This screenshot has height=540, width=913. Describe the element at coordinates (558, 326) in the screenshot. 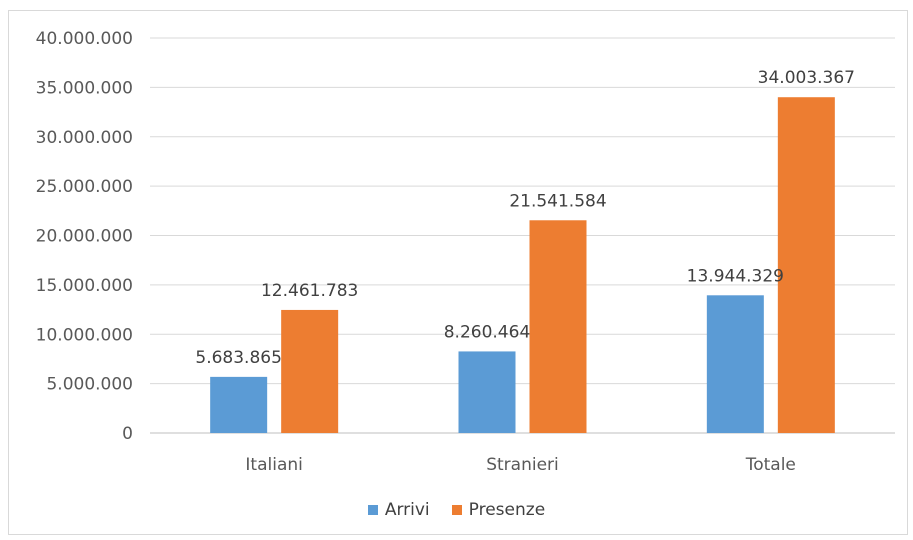

I see `bar-presenze-stranieri` at that location.